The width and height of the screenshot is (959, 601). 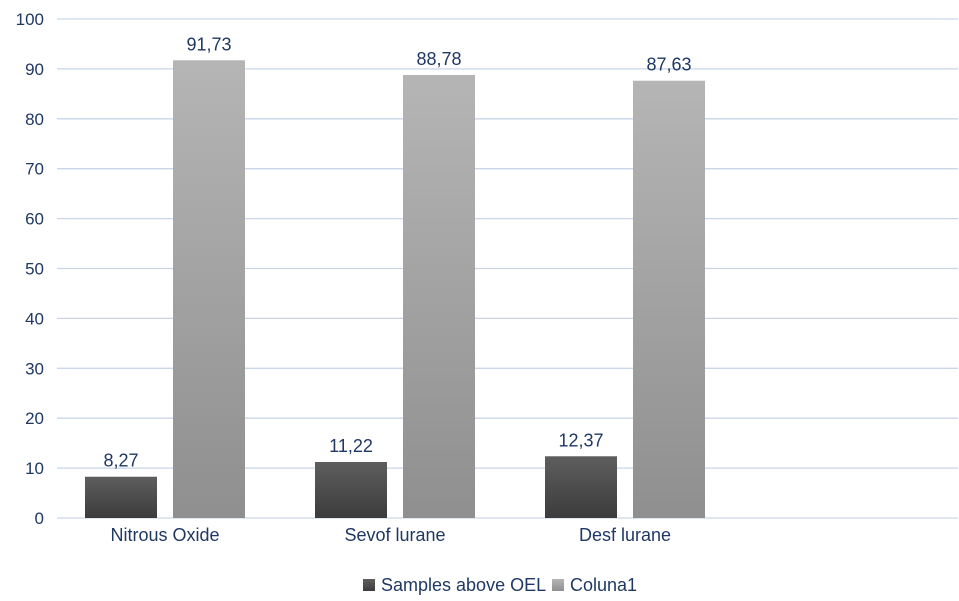 I want to click on y-tick-label: 30, so click(x=34, y=368).